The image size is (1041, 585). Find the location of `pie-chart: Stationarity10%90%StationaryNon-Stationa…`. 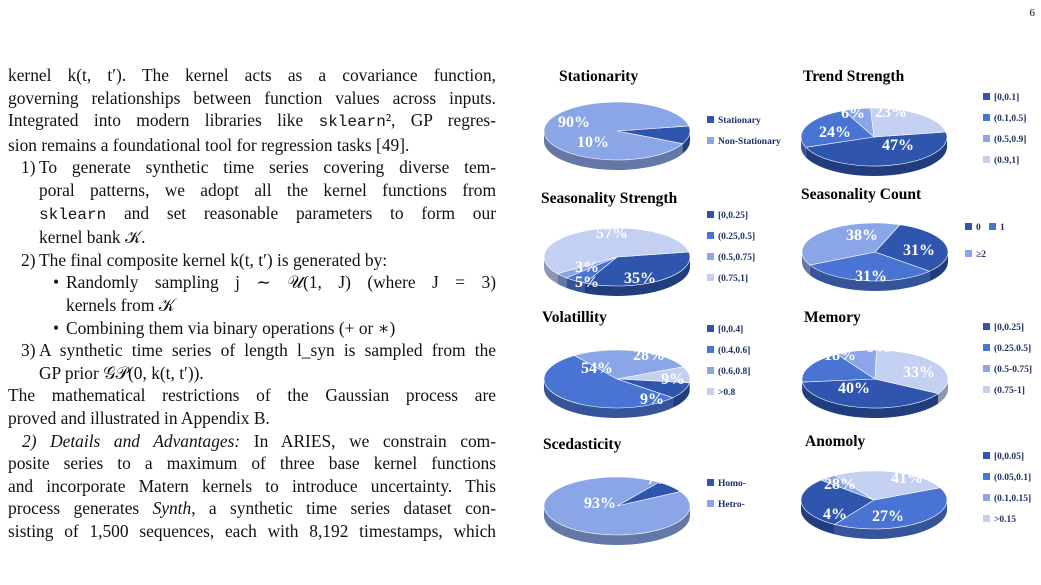

pie-chart: Stationarity10%90%StationaryNon-Stationa… is located at coordinates (662, 119).